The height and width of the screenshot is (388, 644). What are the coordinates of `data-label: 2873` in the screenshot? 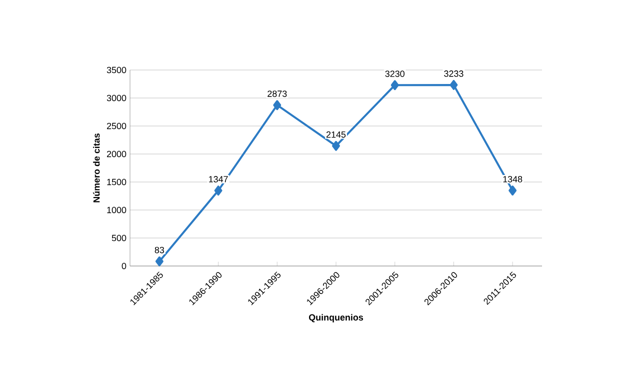 It's located at (277, 93).